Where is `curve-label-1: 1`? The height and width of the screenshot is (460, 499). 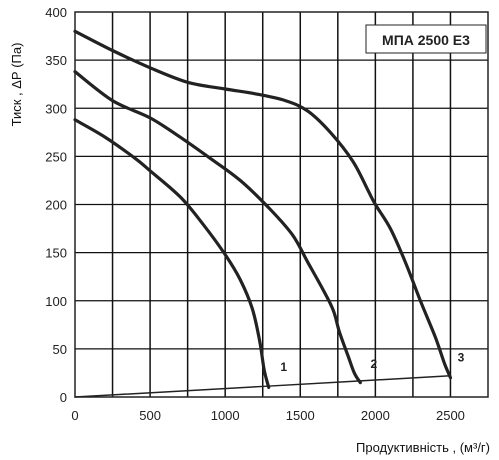
curve-label-1: 1 is located at coordinates (283, 367).